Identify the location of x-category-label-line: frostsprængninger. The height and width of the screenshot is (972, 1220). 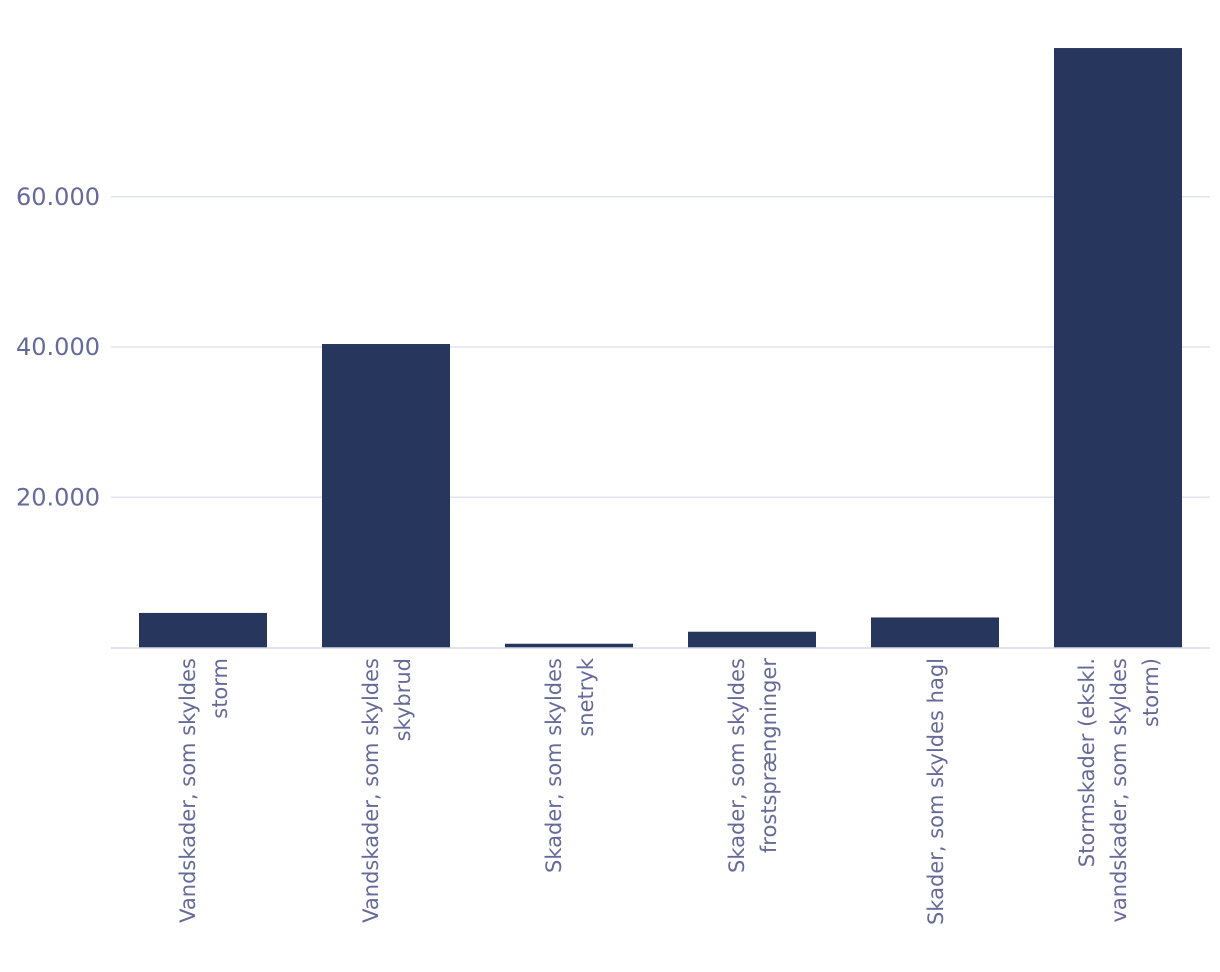
(769, 755).